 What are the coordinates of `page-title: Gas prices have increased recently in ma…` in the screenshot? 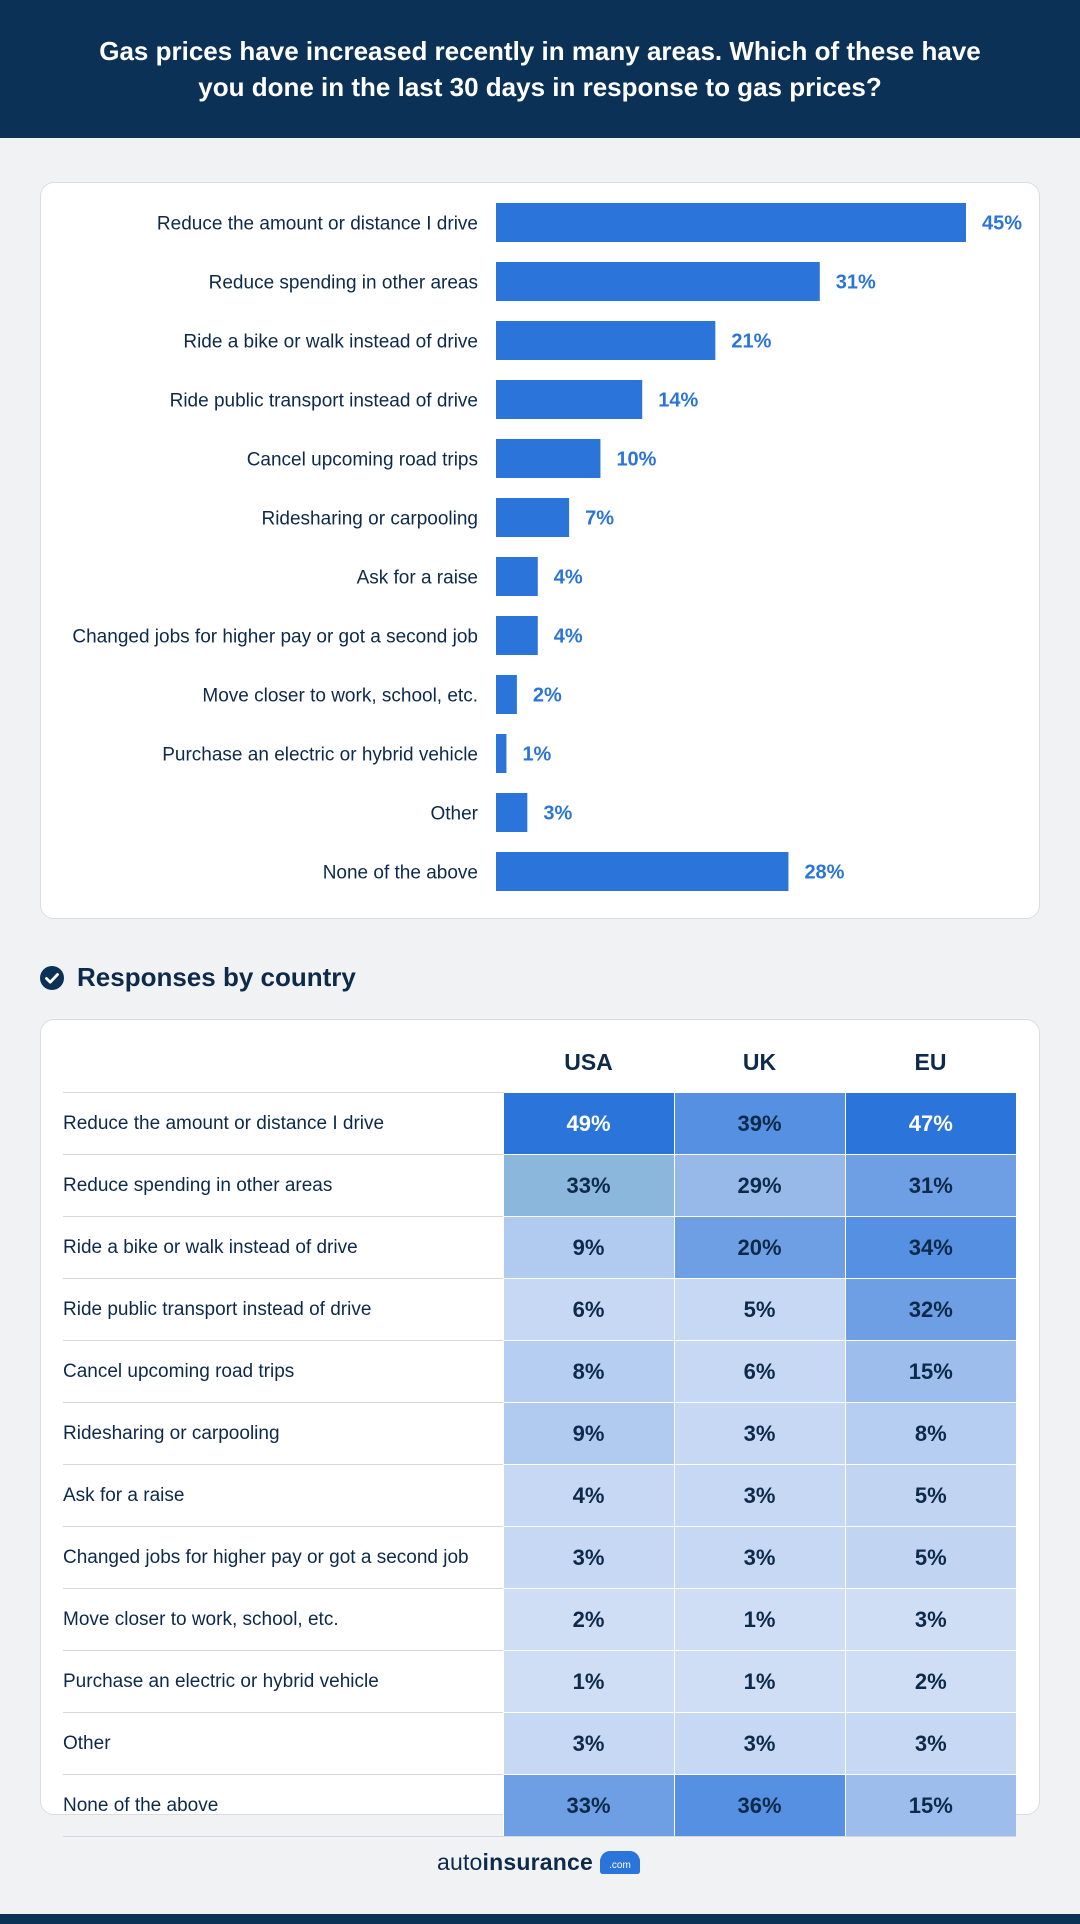 It's located at (540, 69).